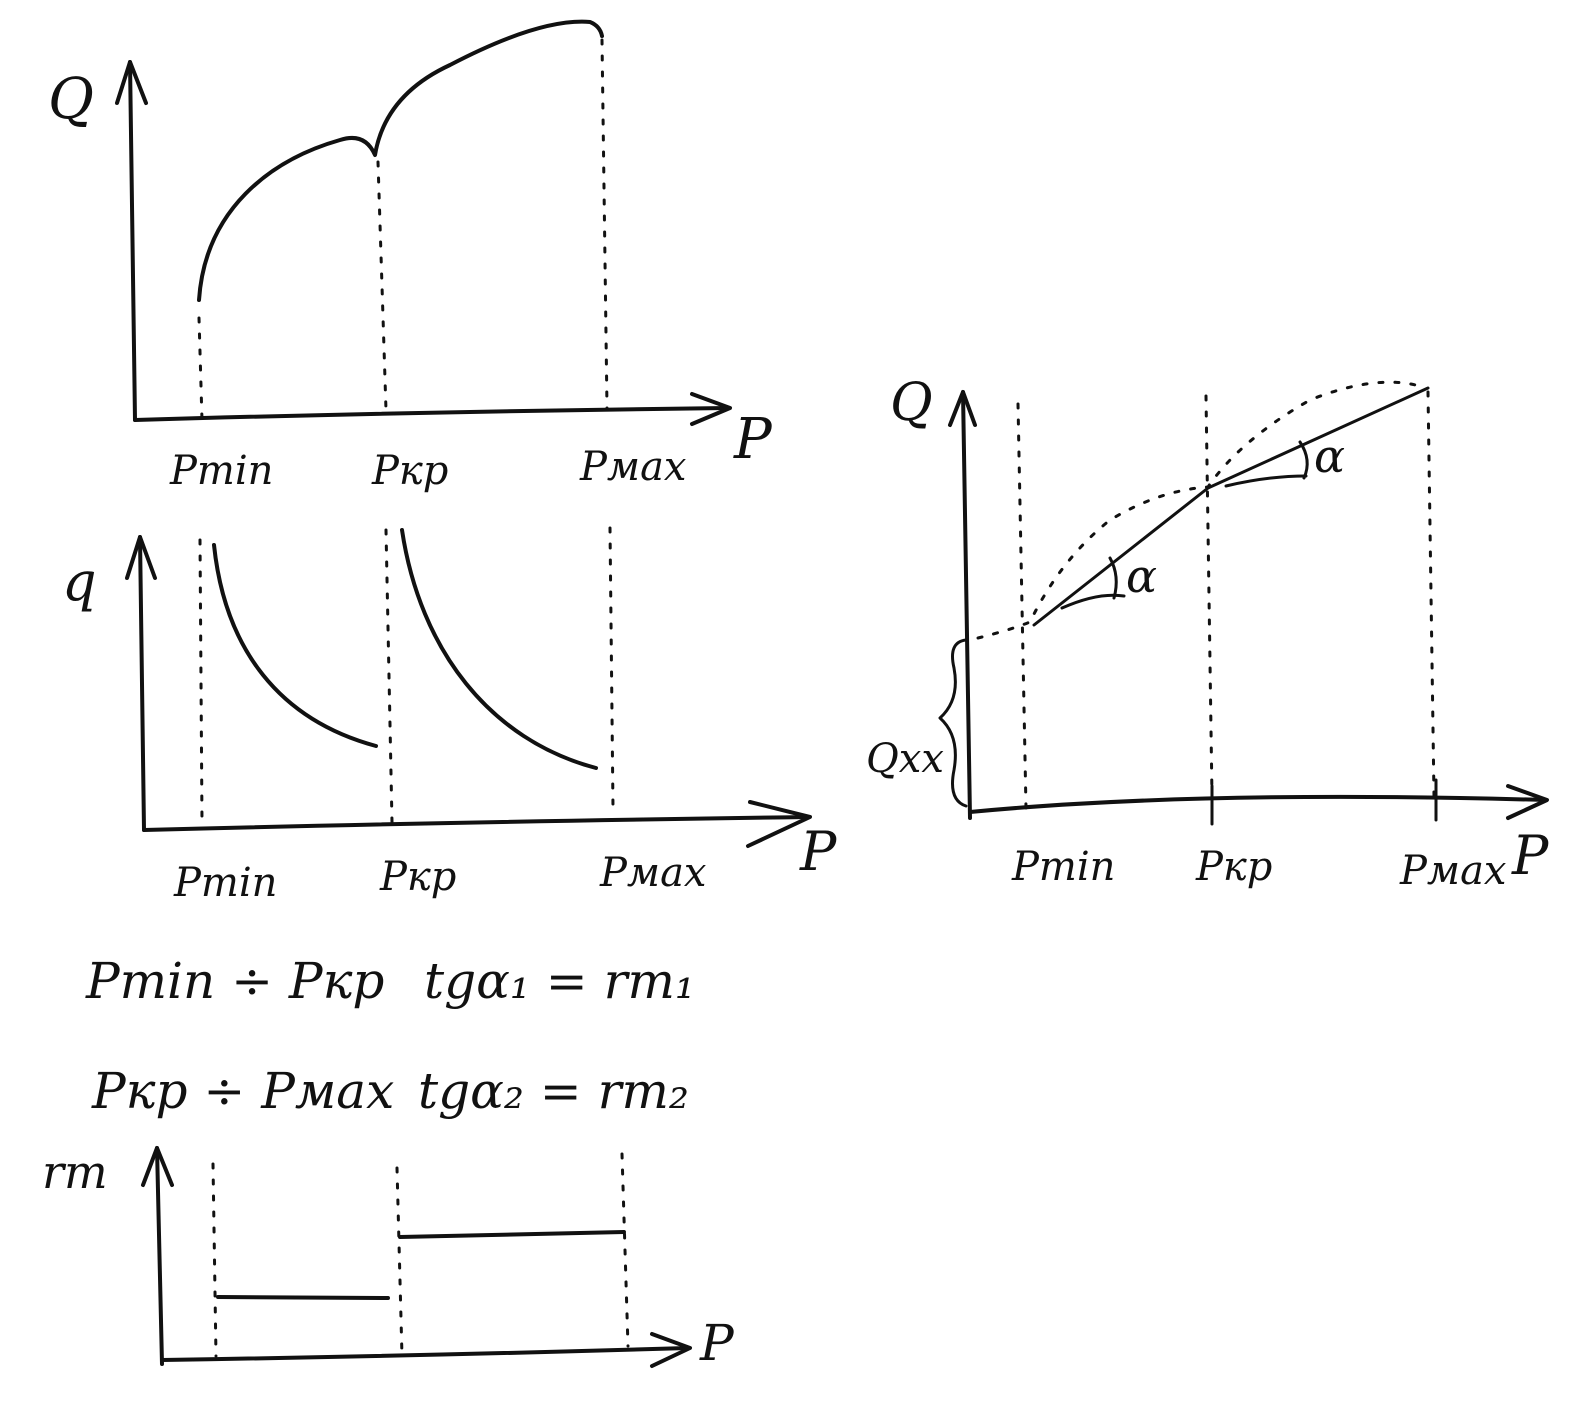 This screenshot has width=1576, height=1408. What do you see at coordinates (553, 1091) in the screenshot?
I see `formula-2-relation: tgα₂ = rт₂` at bounding box center [553, 1091].